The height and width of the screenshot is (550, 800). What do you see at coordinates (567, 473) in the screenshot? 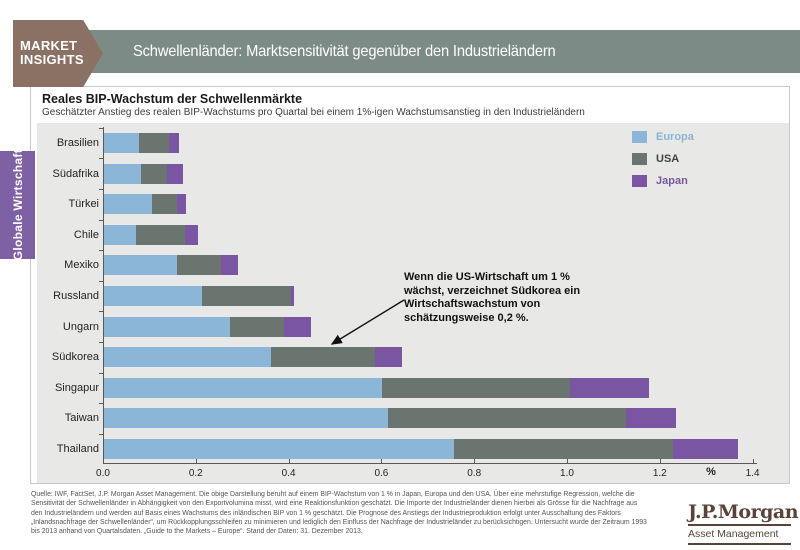
I see `x-tick-label: 1.0` at bounding box center [567, 473].